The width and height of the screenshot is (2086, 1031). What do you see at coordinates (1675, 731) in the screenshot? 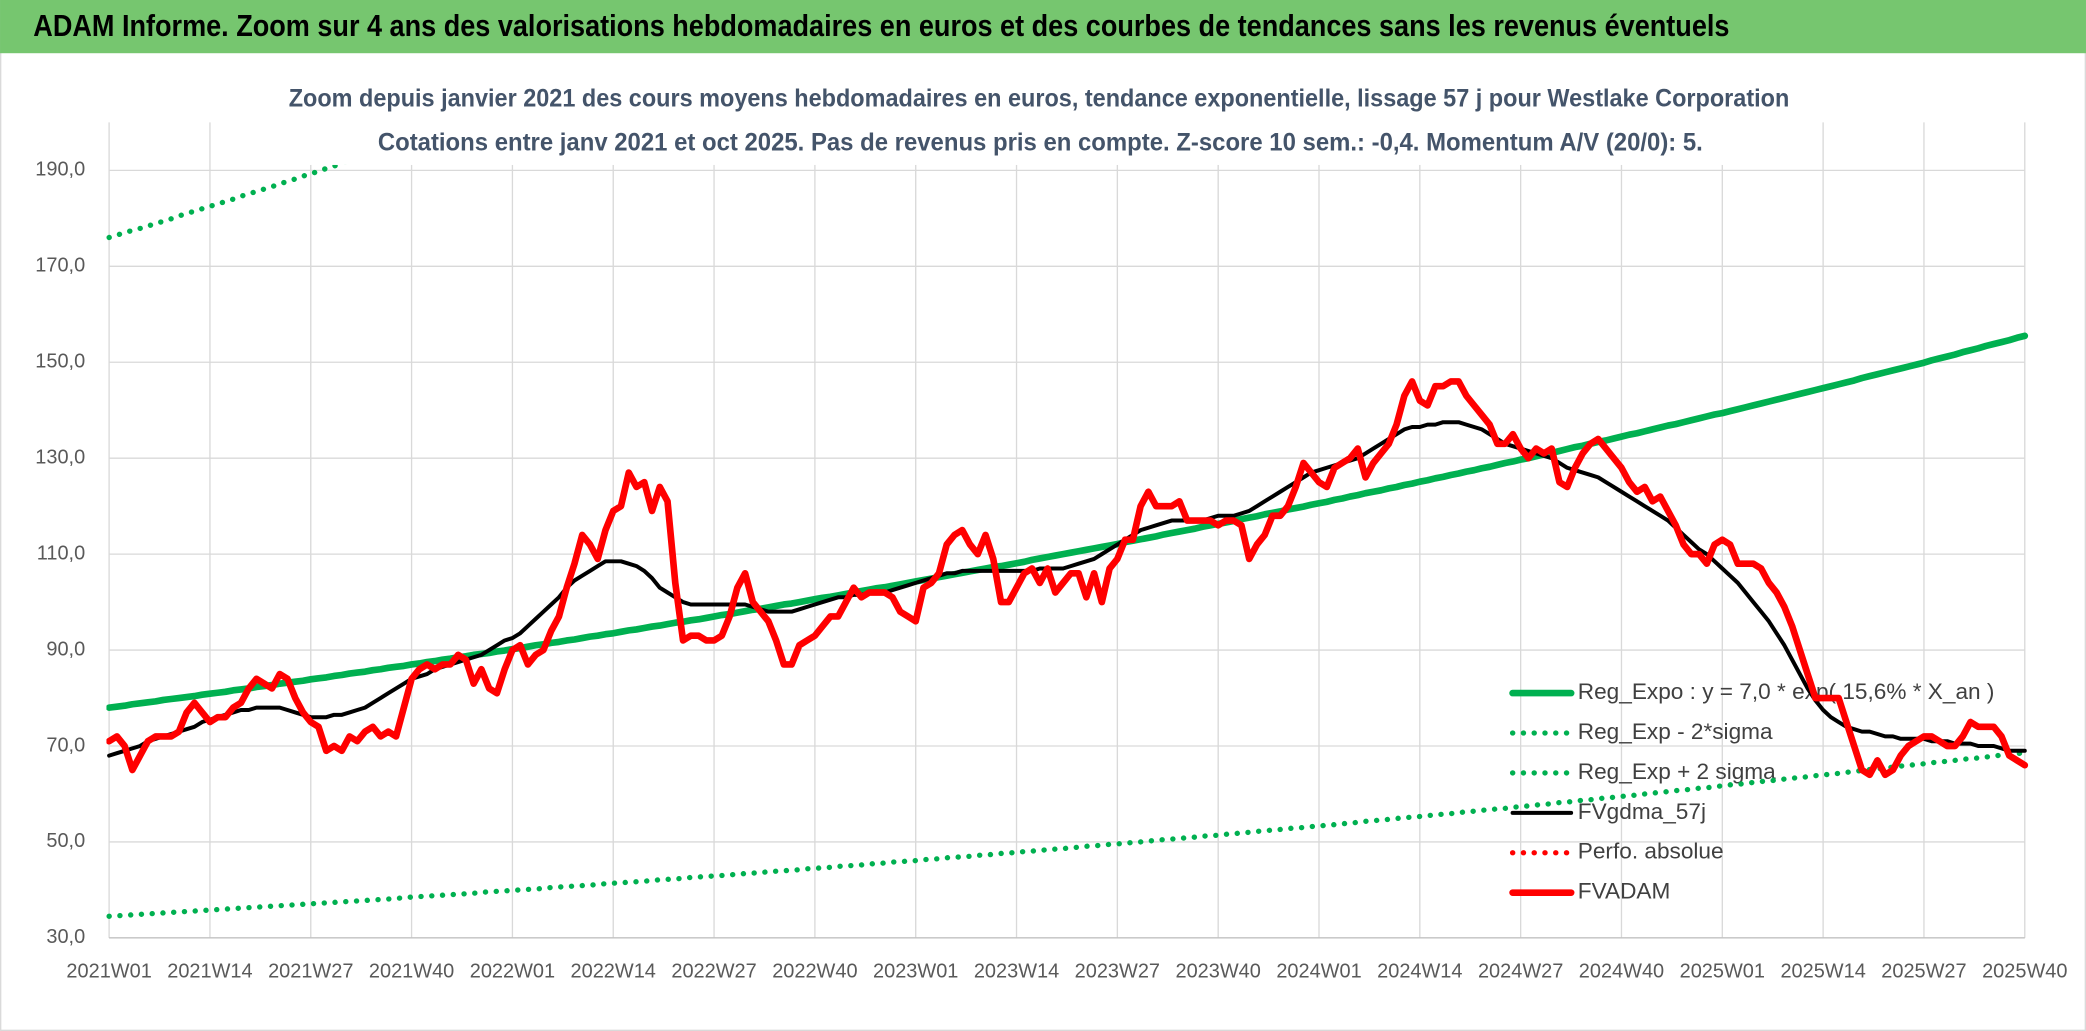
I see `legend-label: Reg_Exp - 2*sigma` at bounding box center [1675, 731].